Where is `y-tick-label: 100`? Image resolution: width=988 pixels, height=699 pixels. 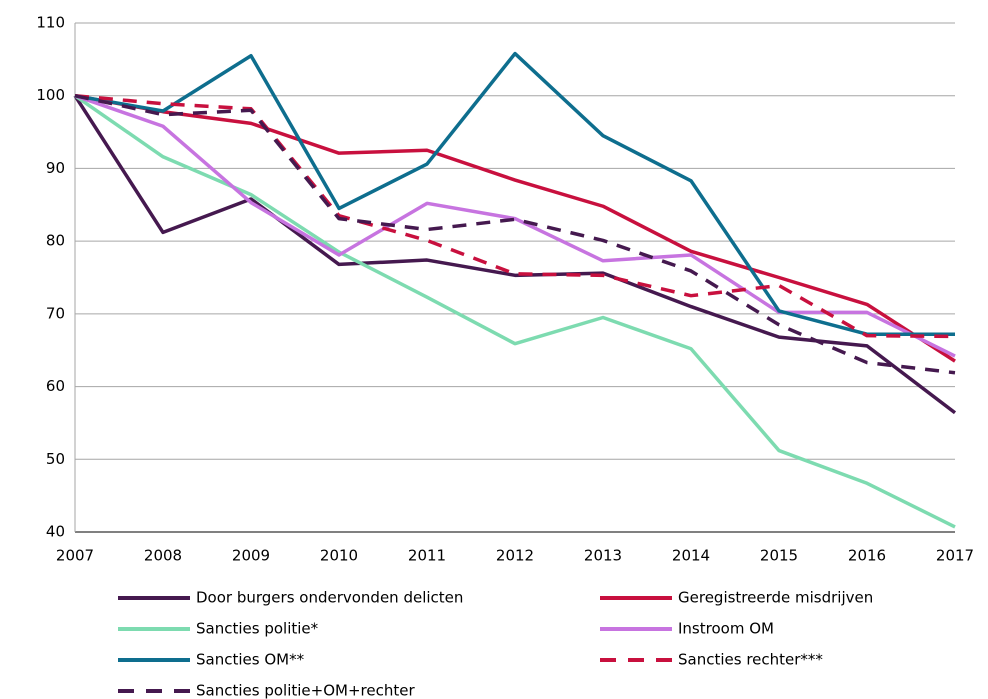
y-tick-label: 100 is located at coordinates (50, 95).